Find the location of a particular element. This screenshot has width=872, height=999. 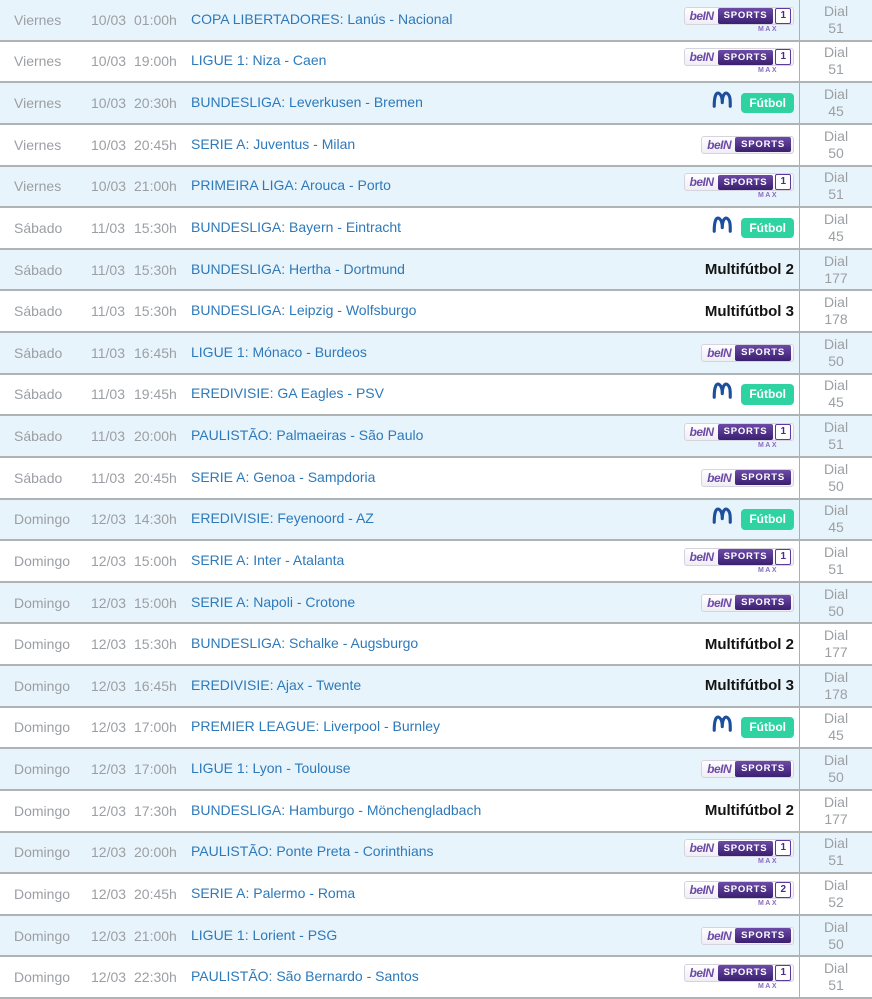

date-cell: 11/03 is located at coordinates (108, 352).